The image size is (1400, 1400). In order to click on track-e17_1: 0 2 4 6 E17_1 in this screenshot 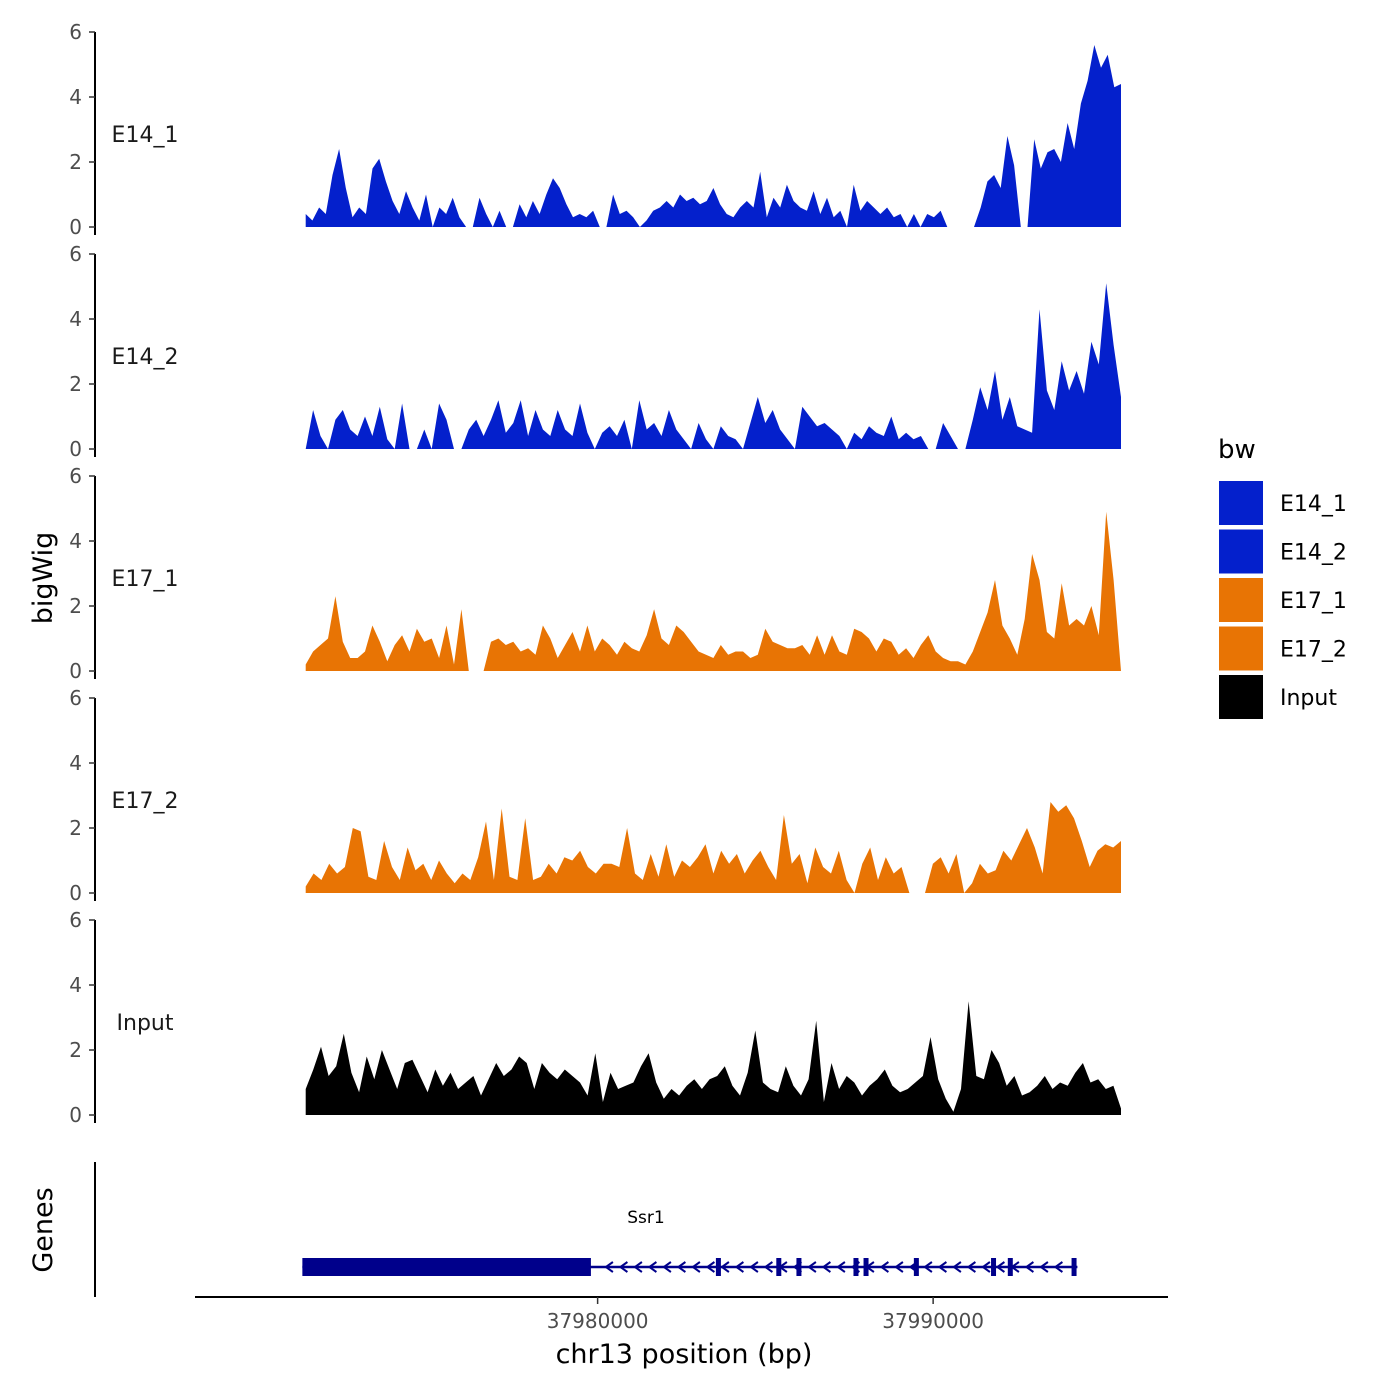, I will do `click(595, 573)`.